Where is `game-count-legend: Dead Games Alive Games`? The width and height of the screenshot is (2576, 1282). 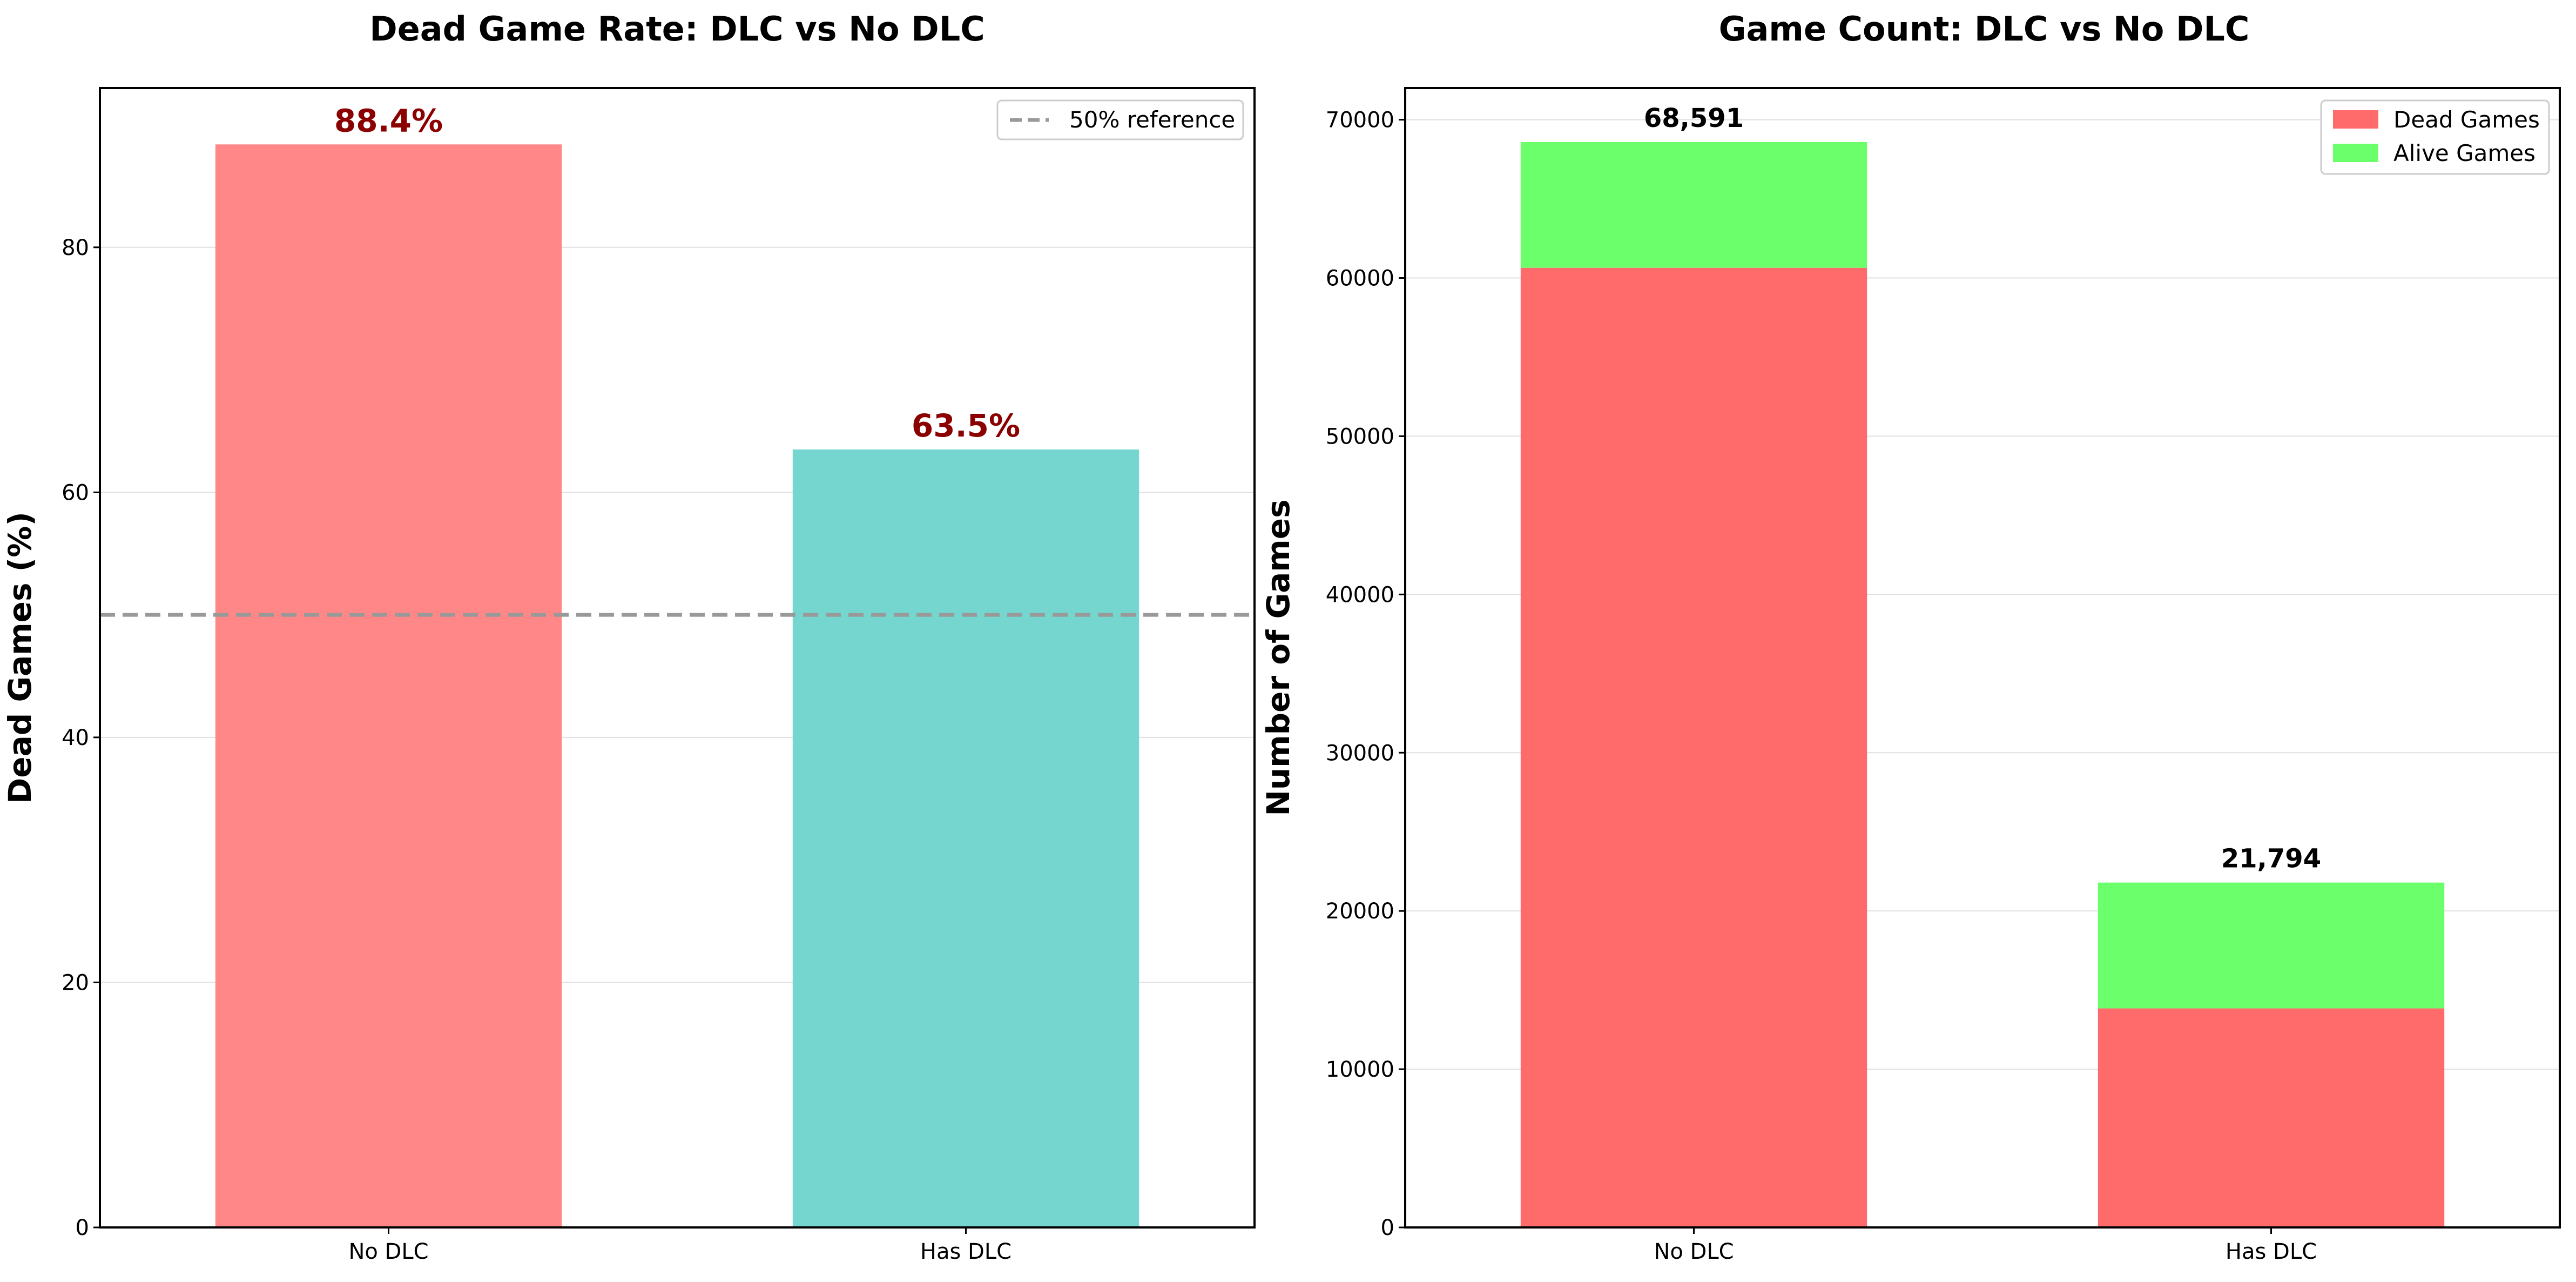 game-count-legend: Dead Games Alive Games is located at coordinates (2435, 137).